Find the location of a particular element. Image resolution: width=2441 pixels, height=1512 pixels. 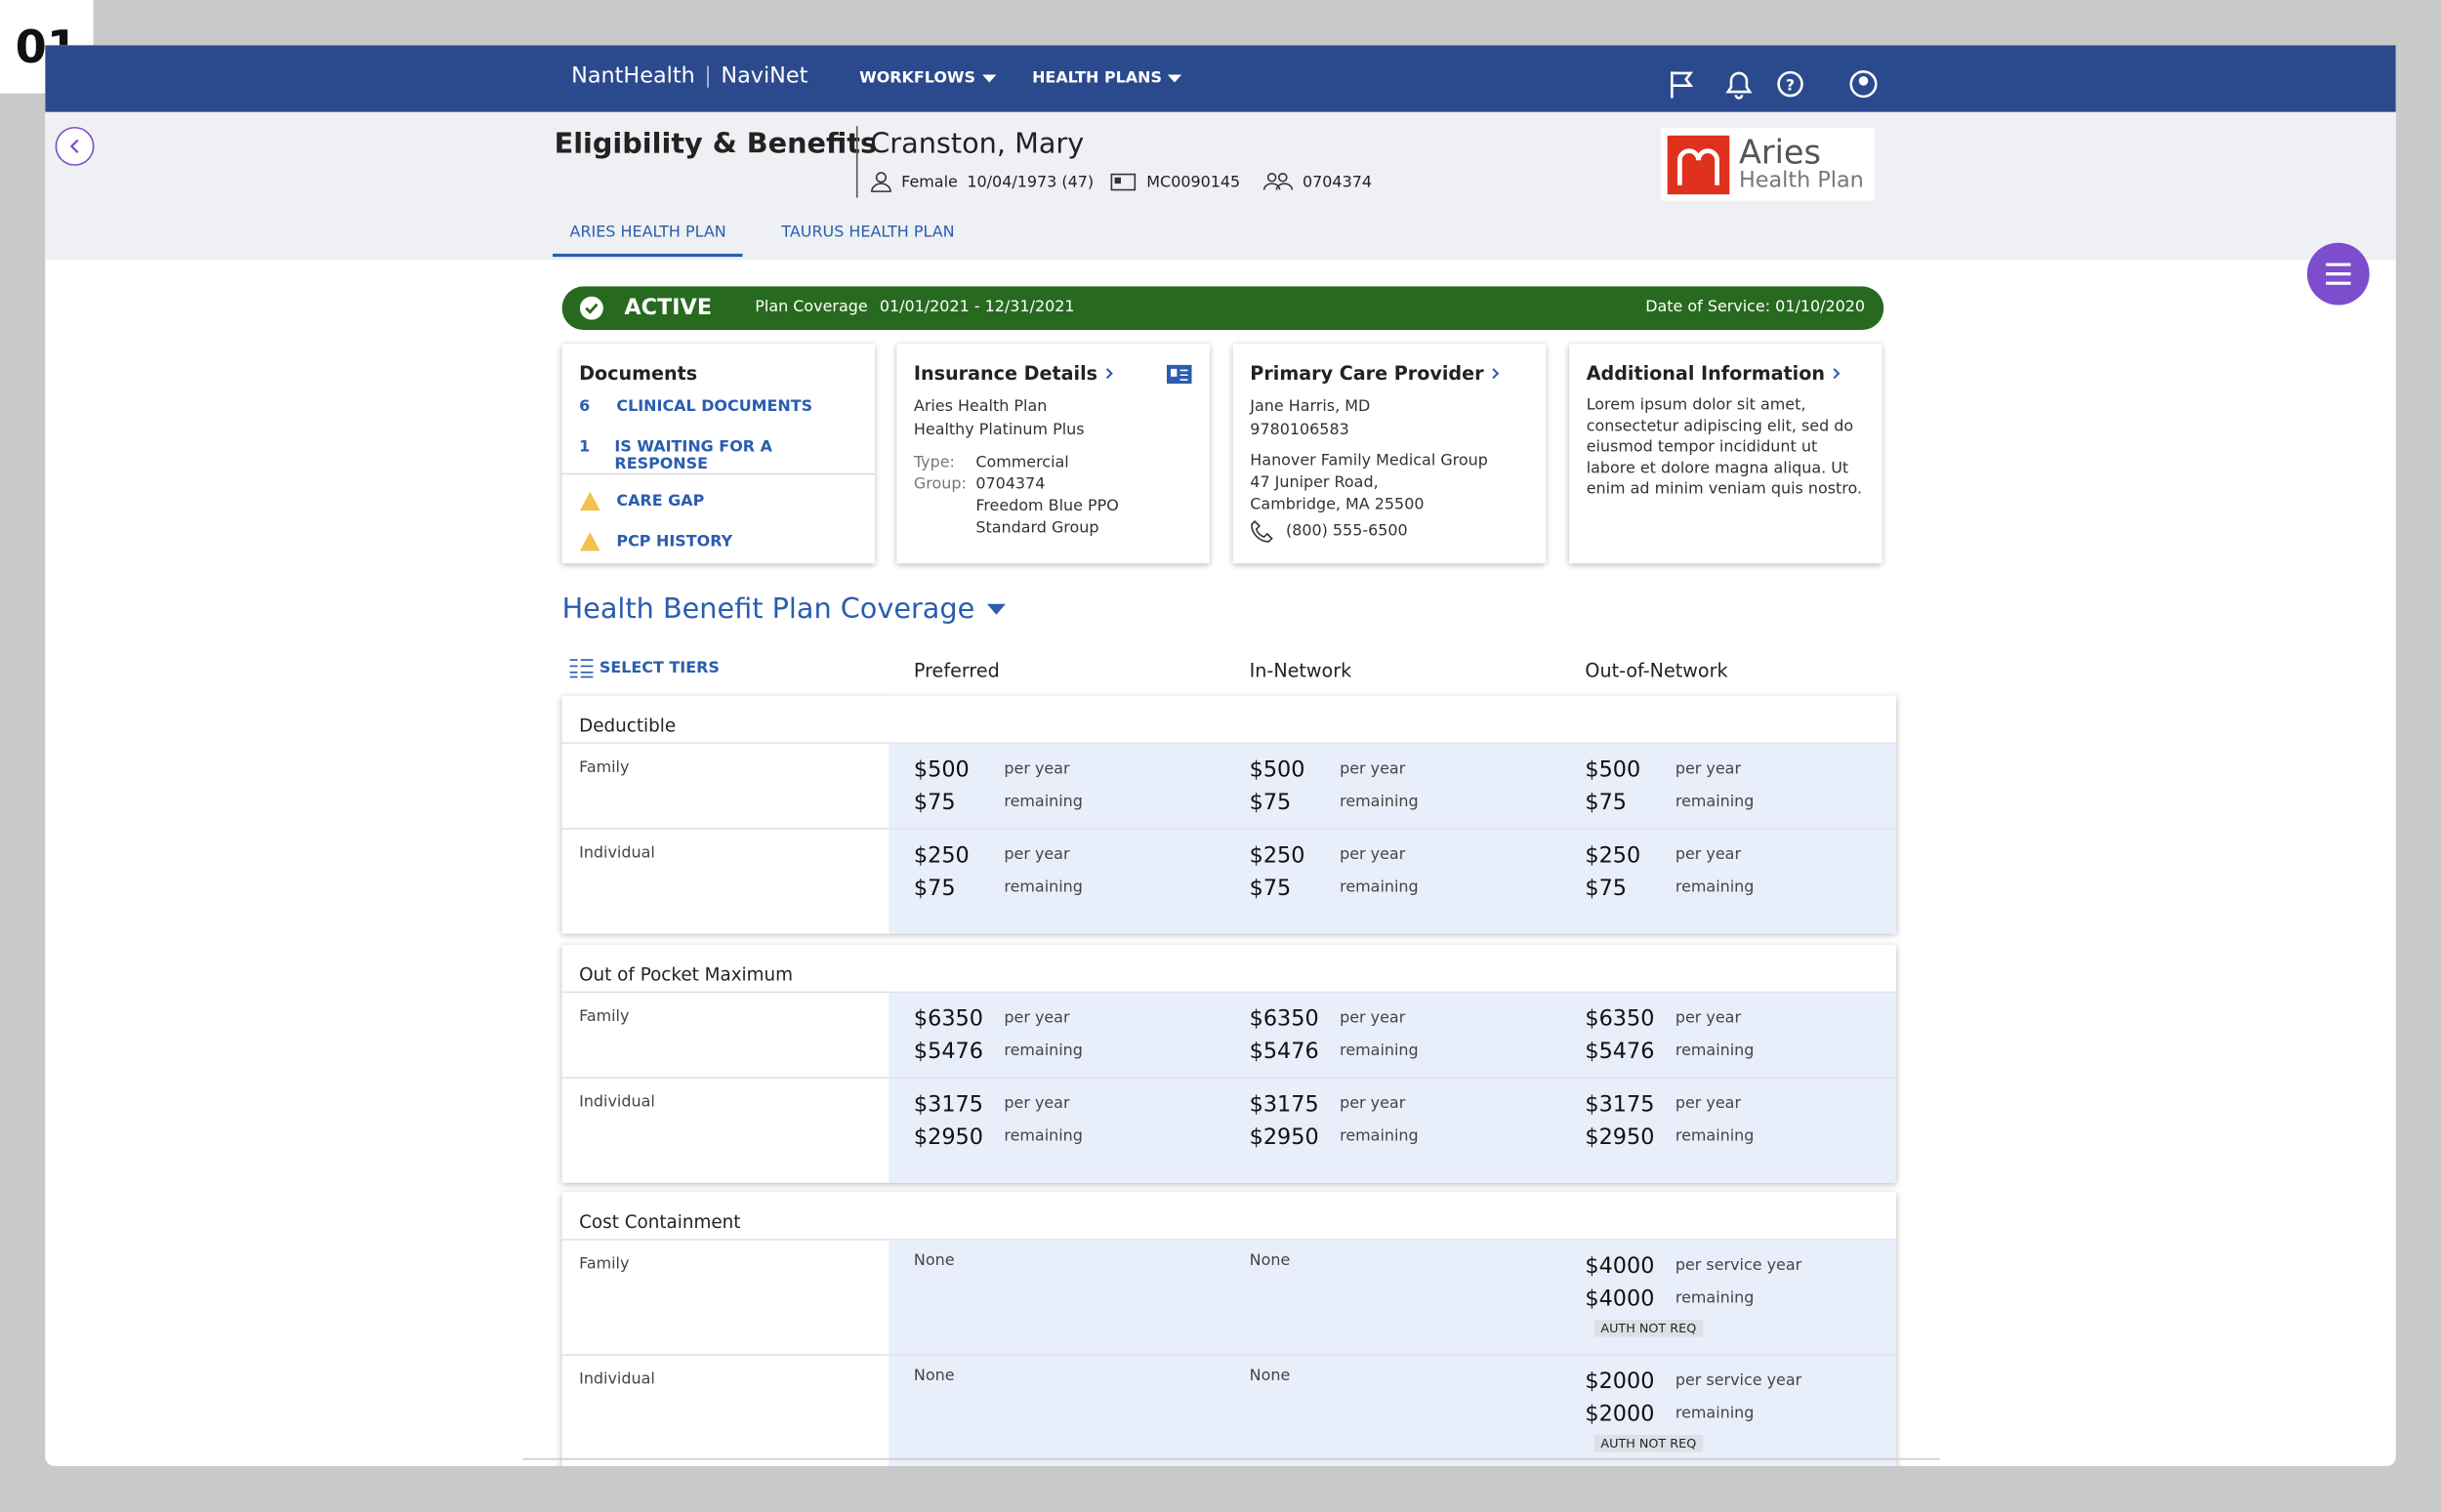

nav-icons: ? is located at coordinates (1775, 85).